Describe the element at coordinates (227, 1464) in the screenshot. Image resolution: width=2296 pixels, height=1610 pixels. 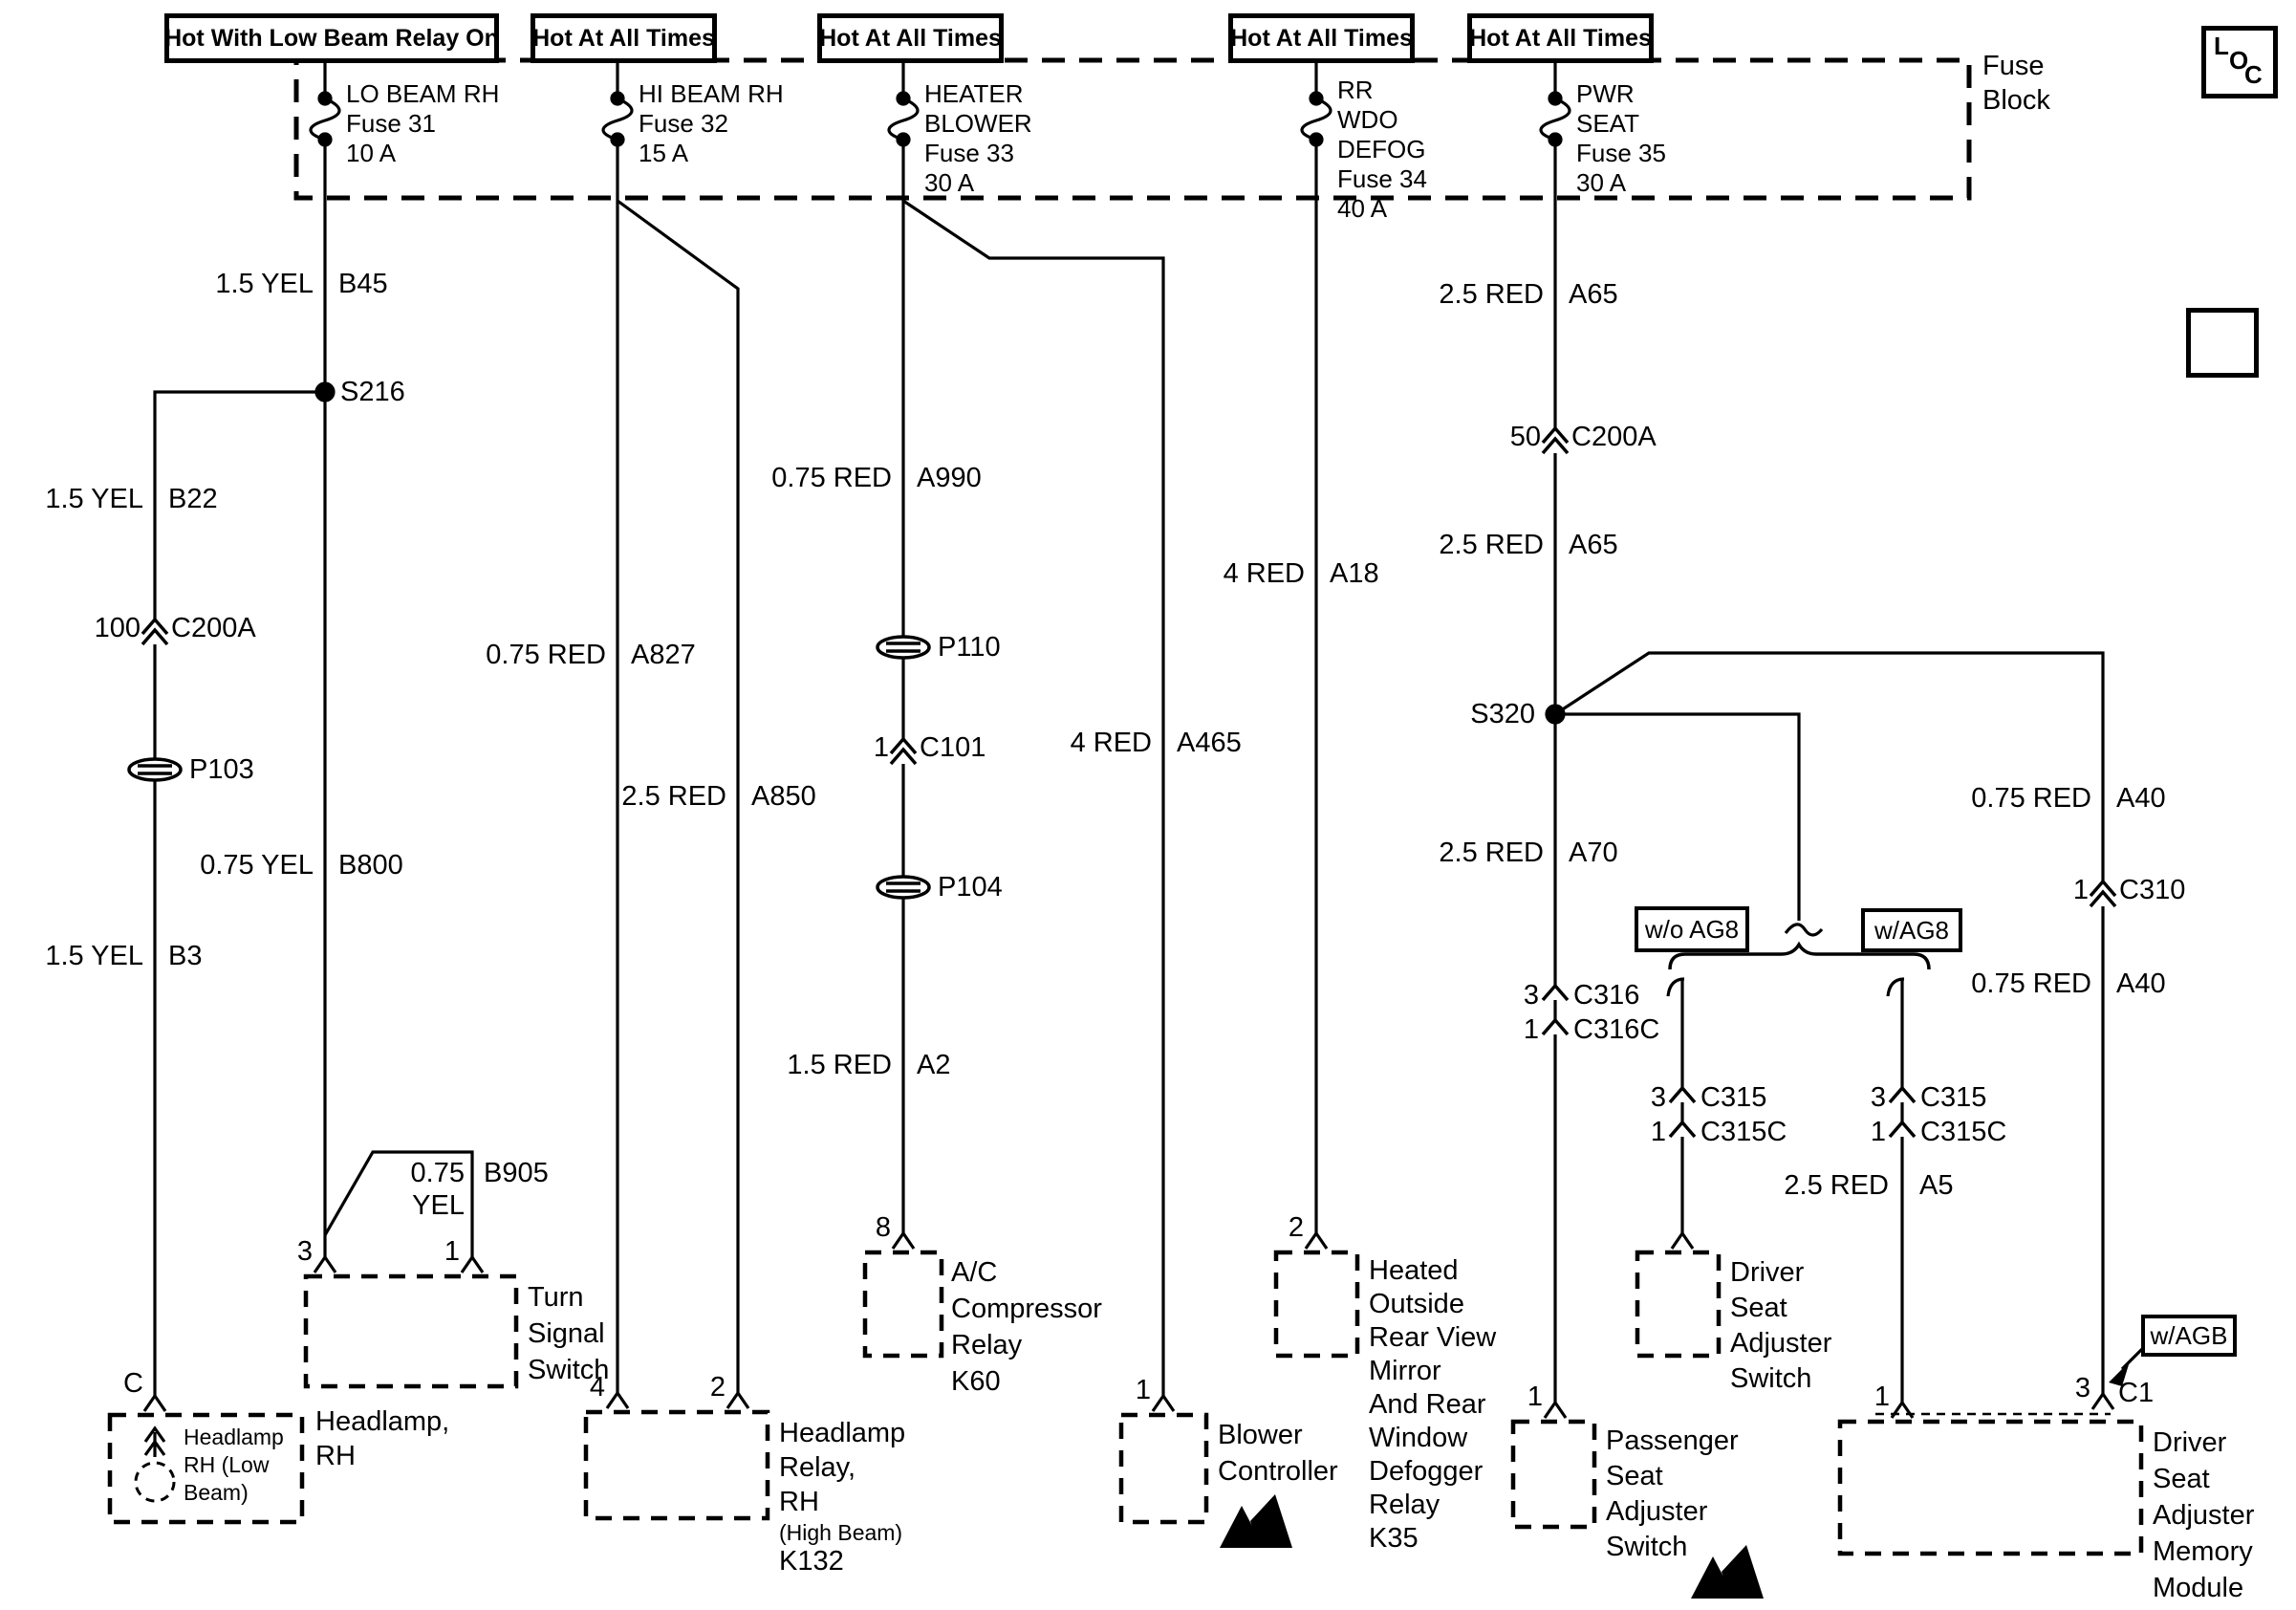
I see `headlamp-low-inside-2: RH (Low` at that location.